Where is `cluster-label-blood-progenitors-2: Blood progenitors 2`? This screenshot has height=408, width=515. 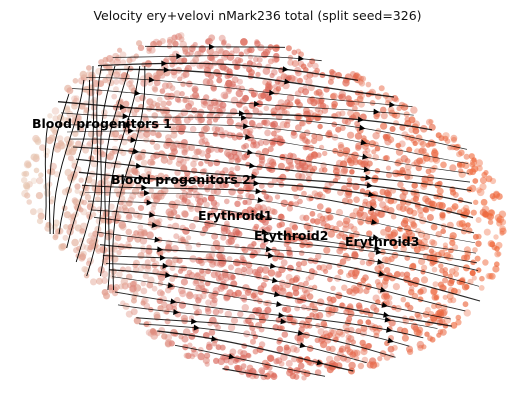
cluster-label-blood-progenitors-2: Blood progenitors 2 is located at coordinates (181, 179).